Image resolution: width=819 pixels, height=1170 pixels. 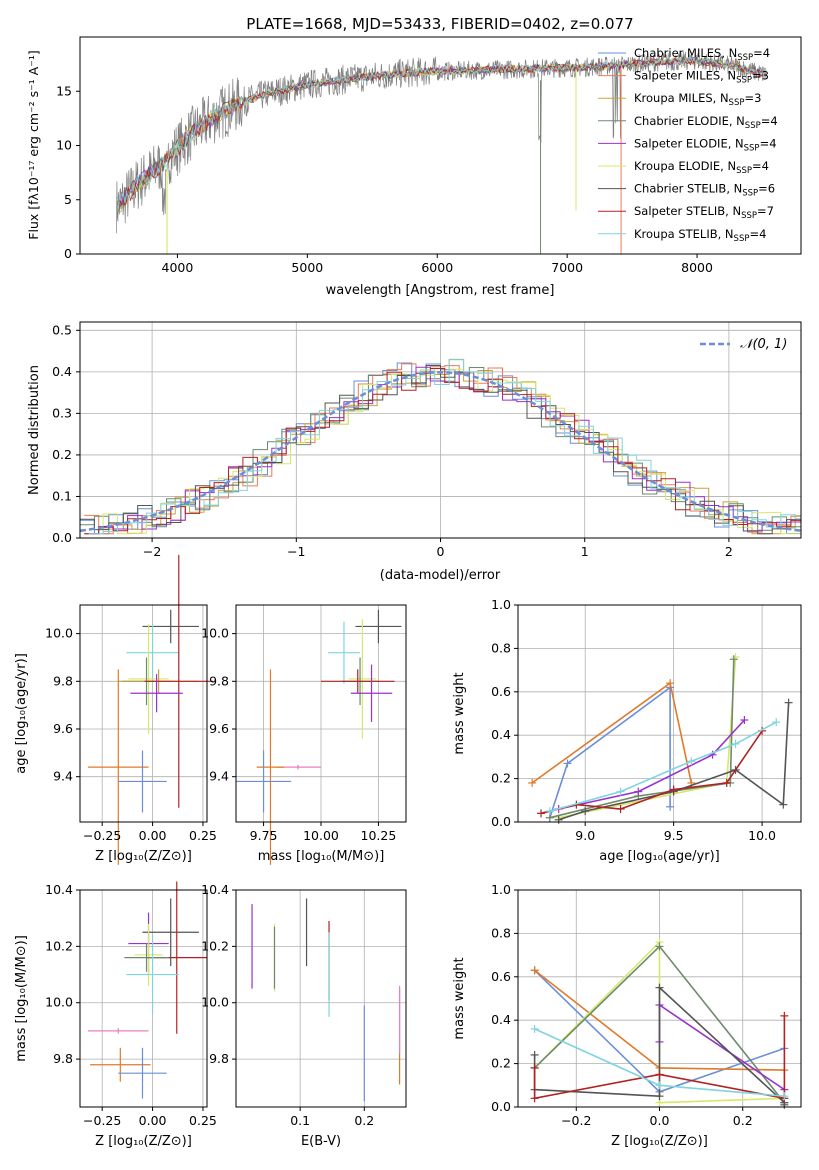 What do you see at coordinates (178, 267) in the screenshot?
I see `x-tick-label: 4000` at bounding box center [178, 267].